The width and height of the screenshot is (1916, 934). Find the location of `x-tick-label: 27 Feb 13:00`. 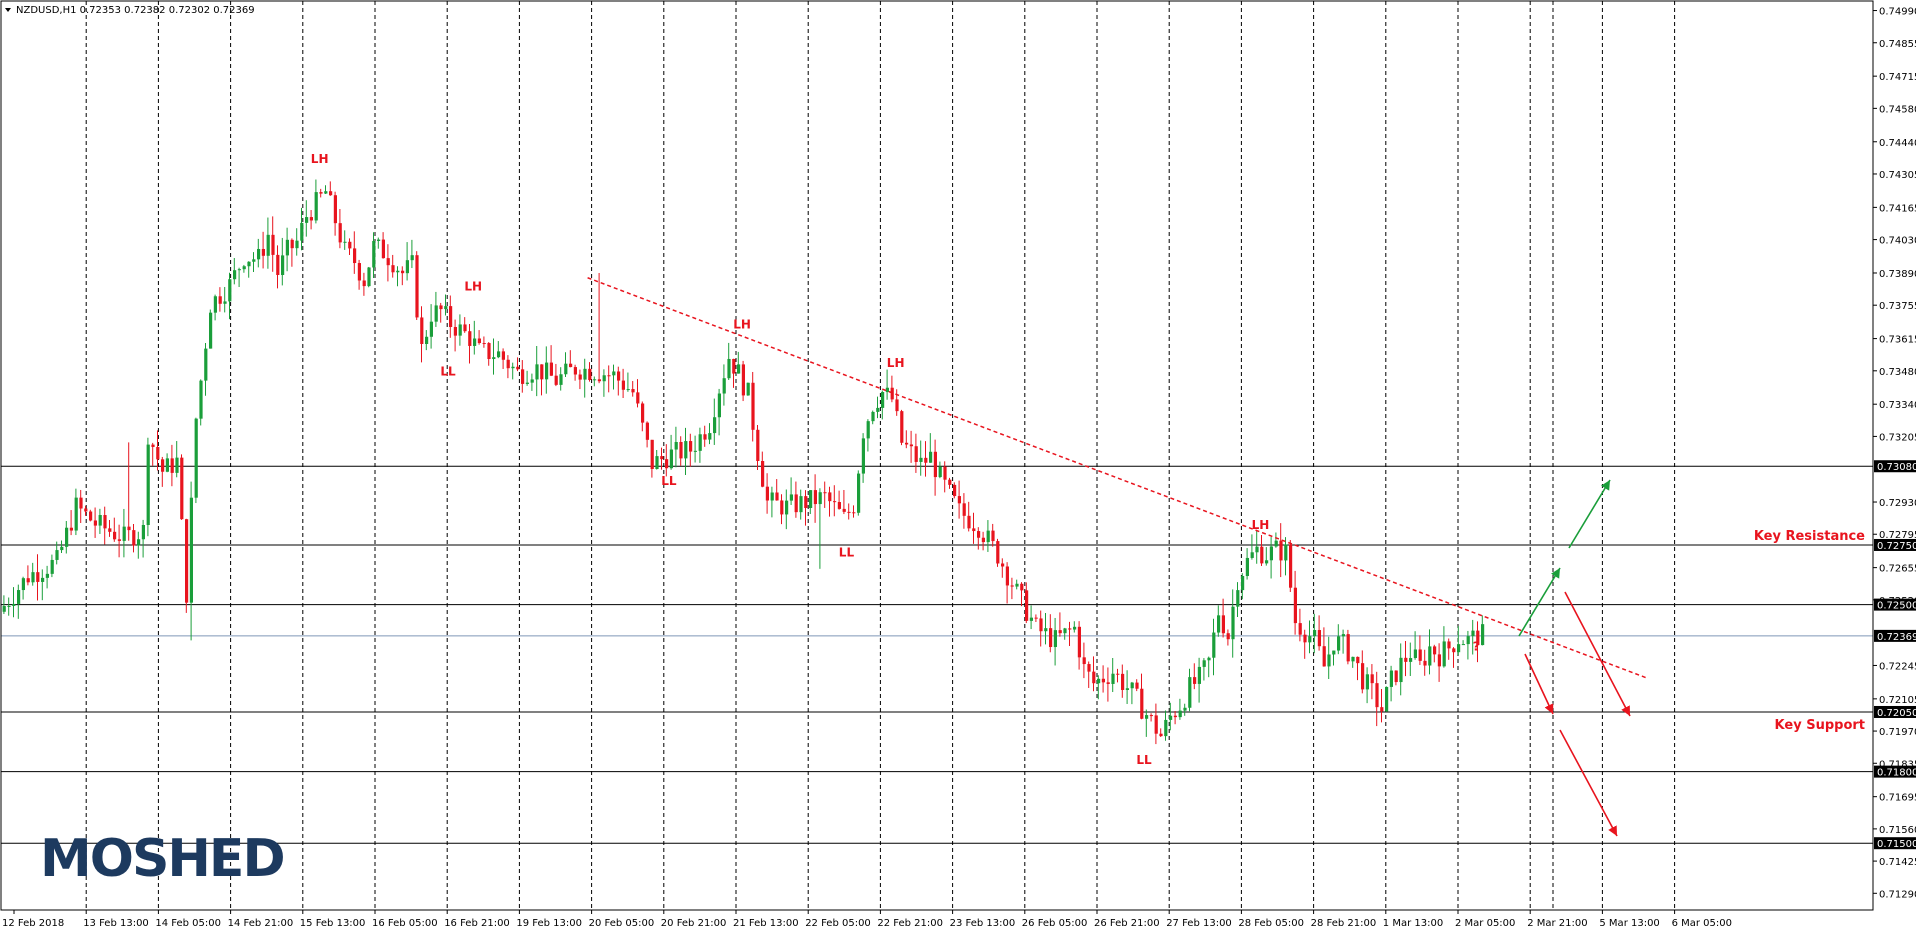

x-tick-label: 27 Feb 13:00 is located at coordinates (1199, 923).